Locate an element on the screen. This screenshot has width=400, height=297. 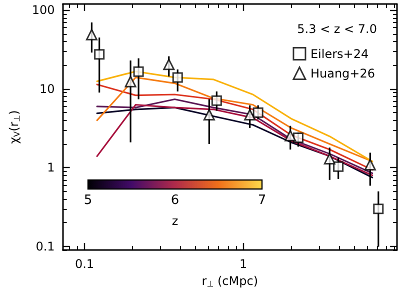
x-axis-title: r⊥ (cMpc) is located at coordinates (230, 281).